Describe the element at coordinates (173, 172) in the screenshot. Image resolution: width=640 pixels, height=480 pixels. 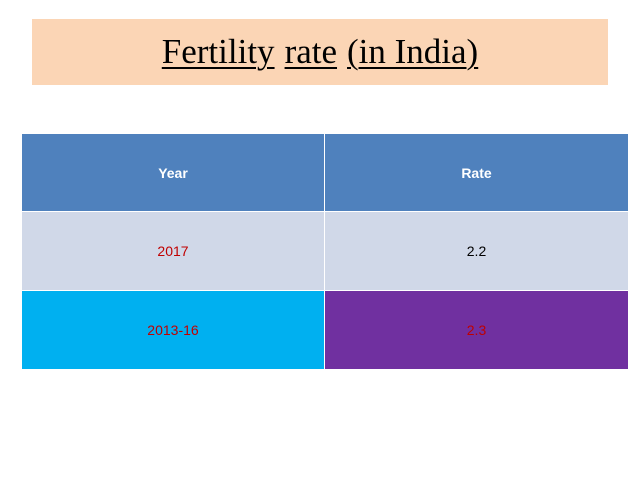
I see `header-year: Year` at that location.